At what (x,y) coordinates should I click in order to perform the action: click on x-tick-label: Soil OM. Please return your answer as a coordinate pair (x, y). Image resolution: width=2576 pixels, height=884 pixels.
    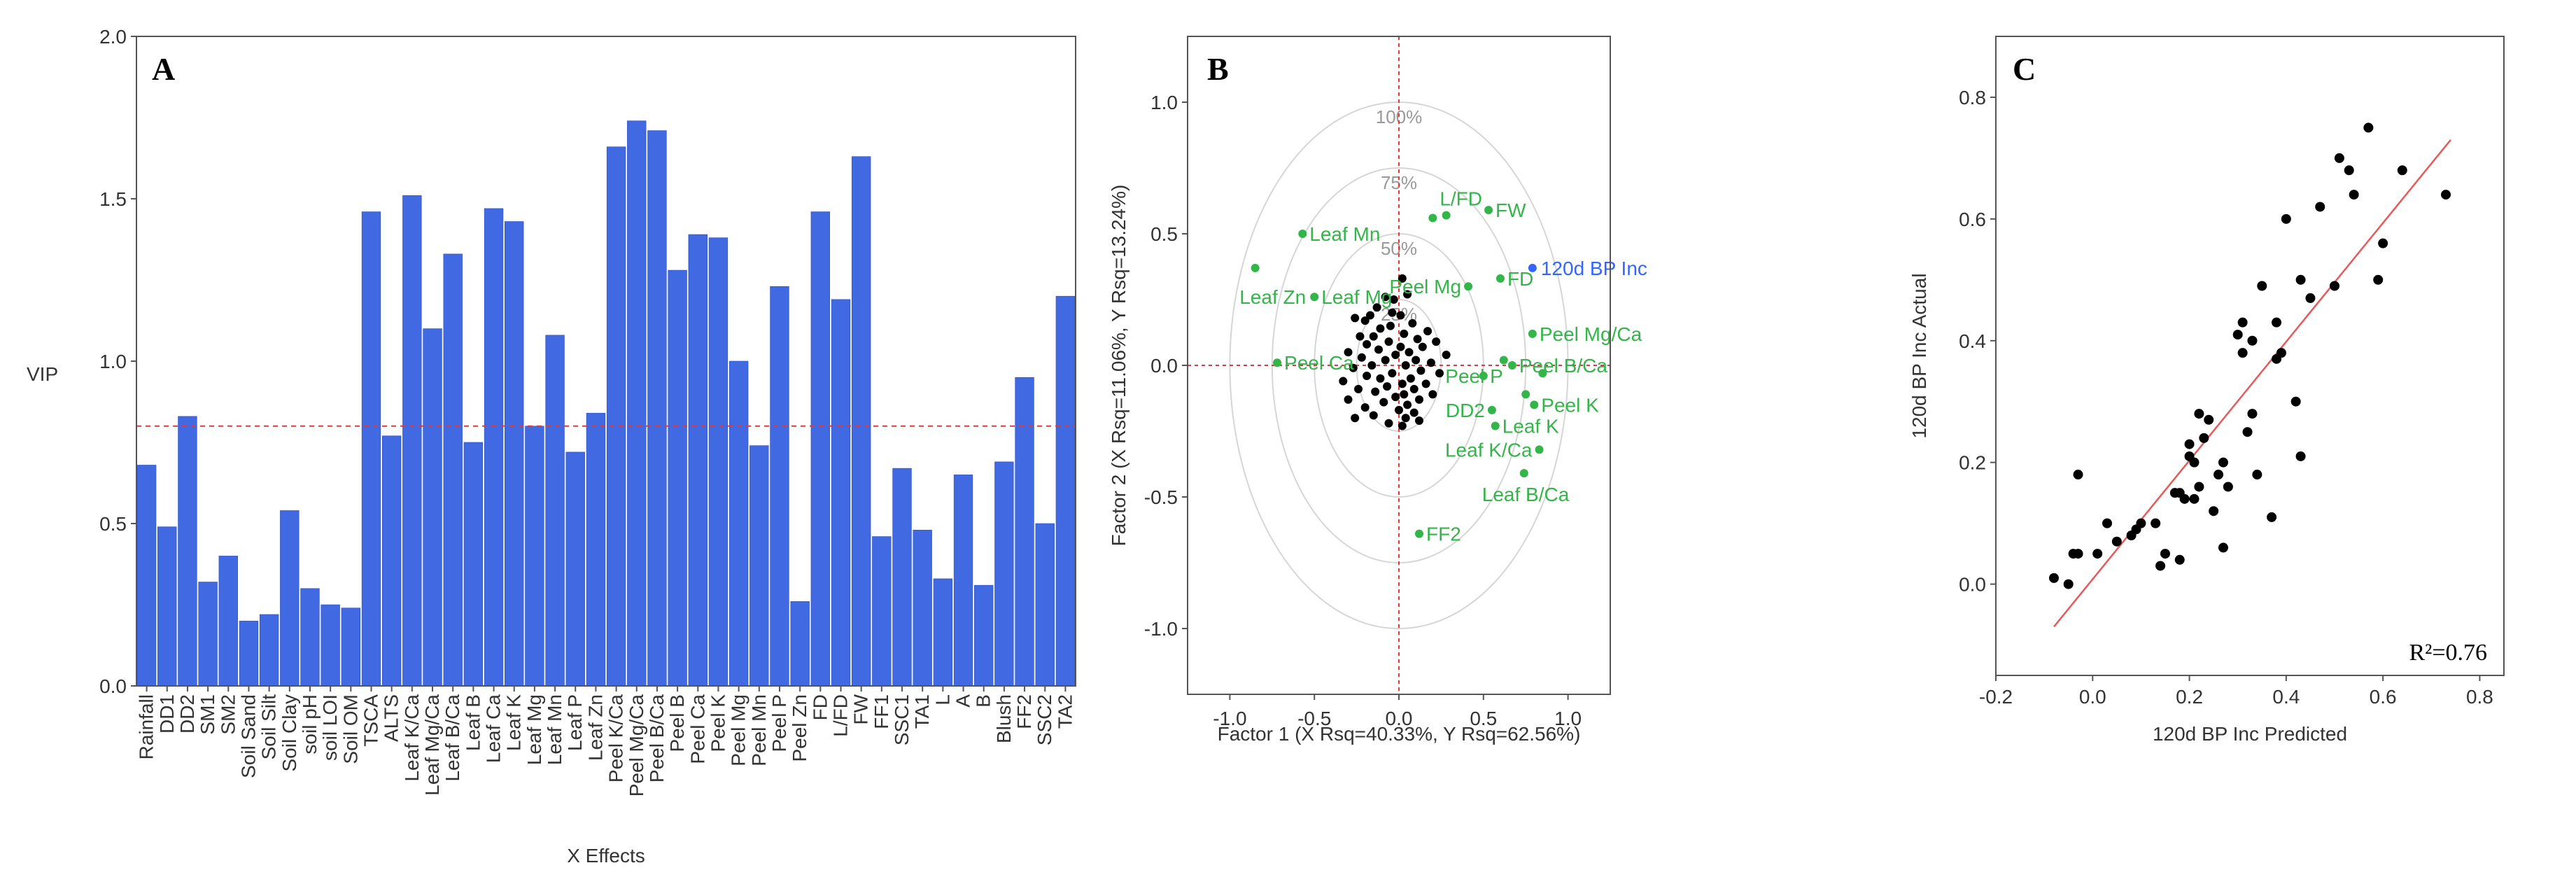
    Looking at the image, I should click on (350, 729).